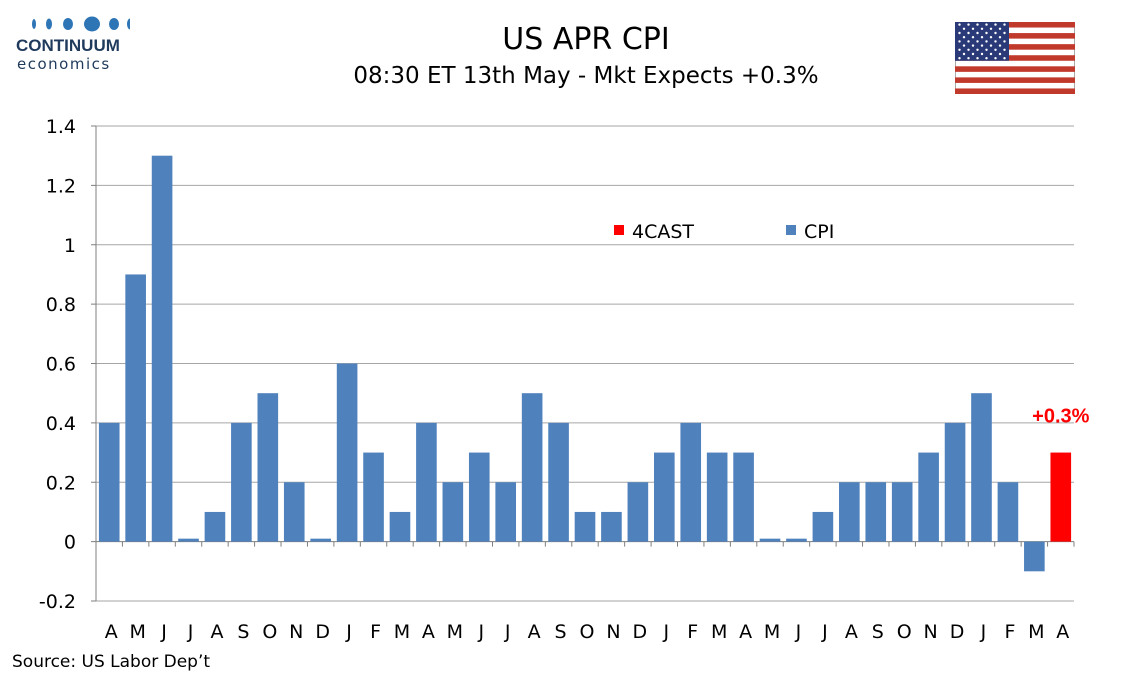  I want to click on legend: 4CAST CPI, so click(724, 232).